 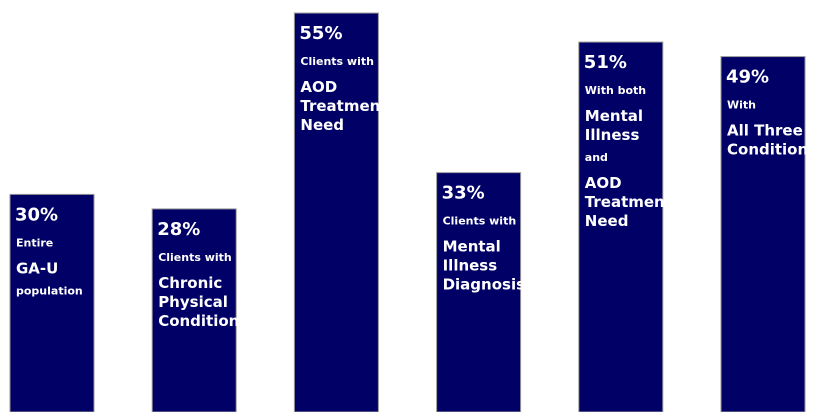 I want to click on bar-label: Chronic, so click(x=190, y=283).